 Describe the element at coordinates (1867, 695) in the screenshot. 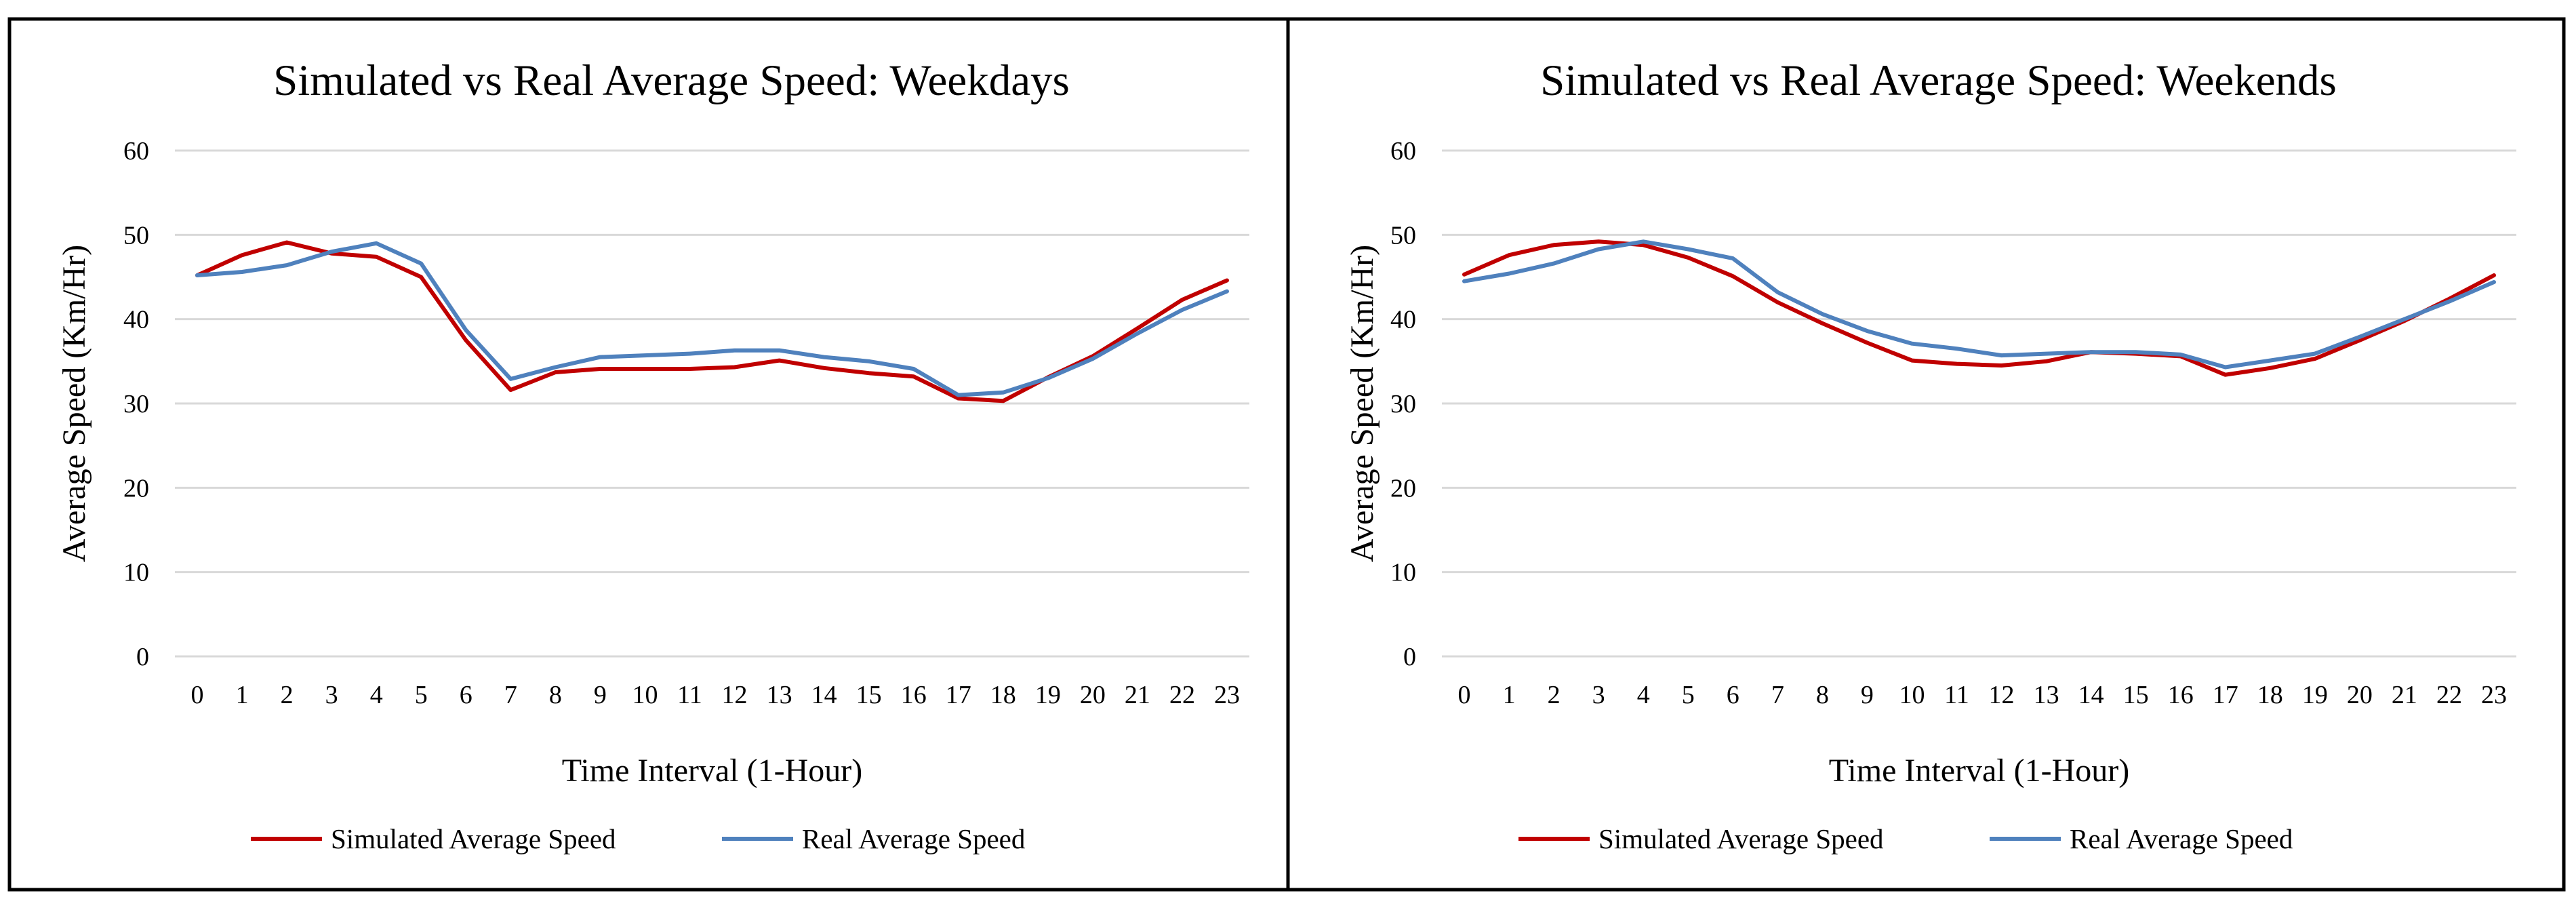

I see `x-tick-label: 9` at that location.